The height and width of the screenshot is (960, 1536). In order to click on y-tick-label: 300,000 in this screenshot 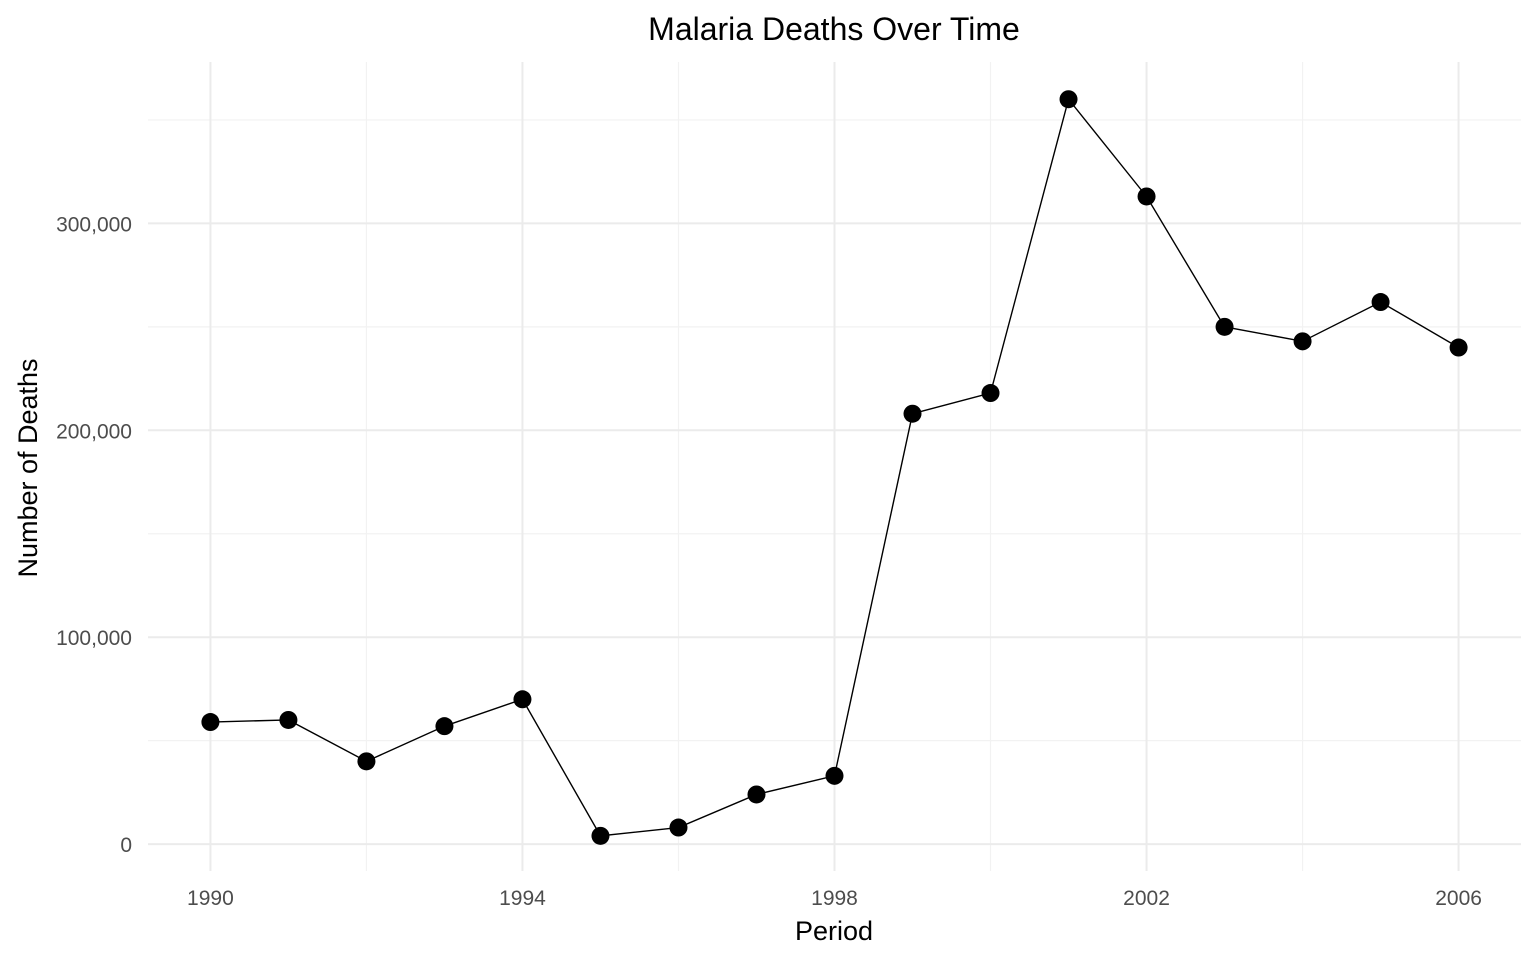, I will do `click(94, 224)`.